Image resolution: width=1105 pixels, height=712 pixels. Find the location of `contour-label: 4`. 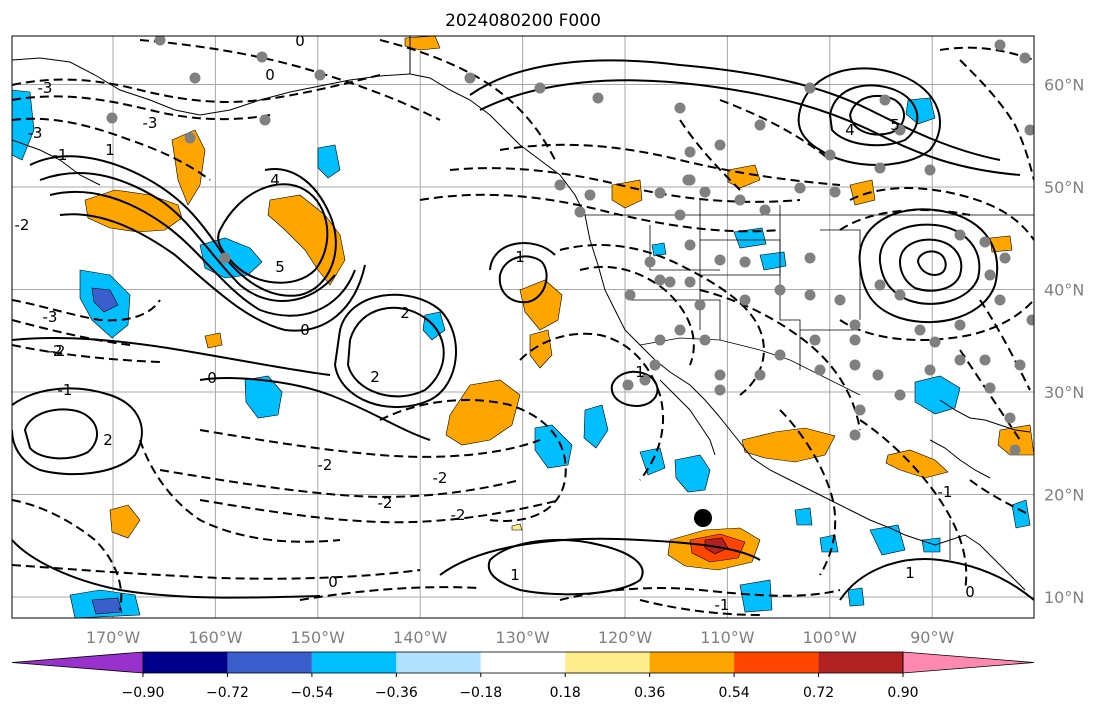

contour-label: 4 is located at coordinates (275, 180).